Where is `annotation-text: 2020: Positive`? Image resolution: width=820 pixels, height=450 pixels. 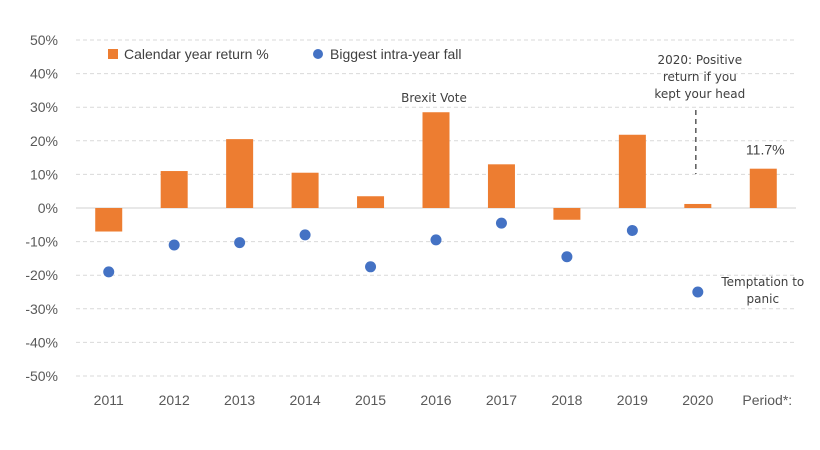 annotation-text: 2020: Positive is located at coordinates (699, 60).